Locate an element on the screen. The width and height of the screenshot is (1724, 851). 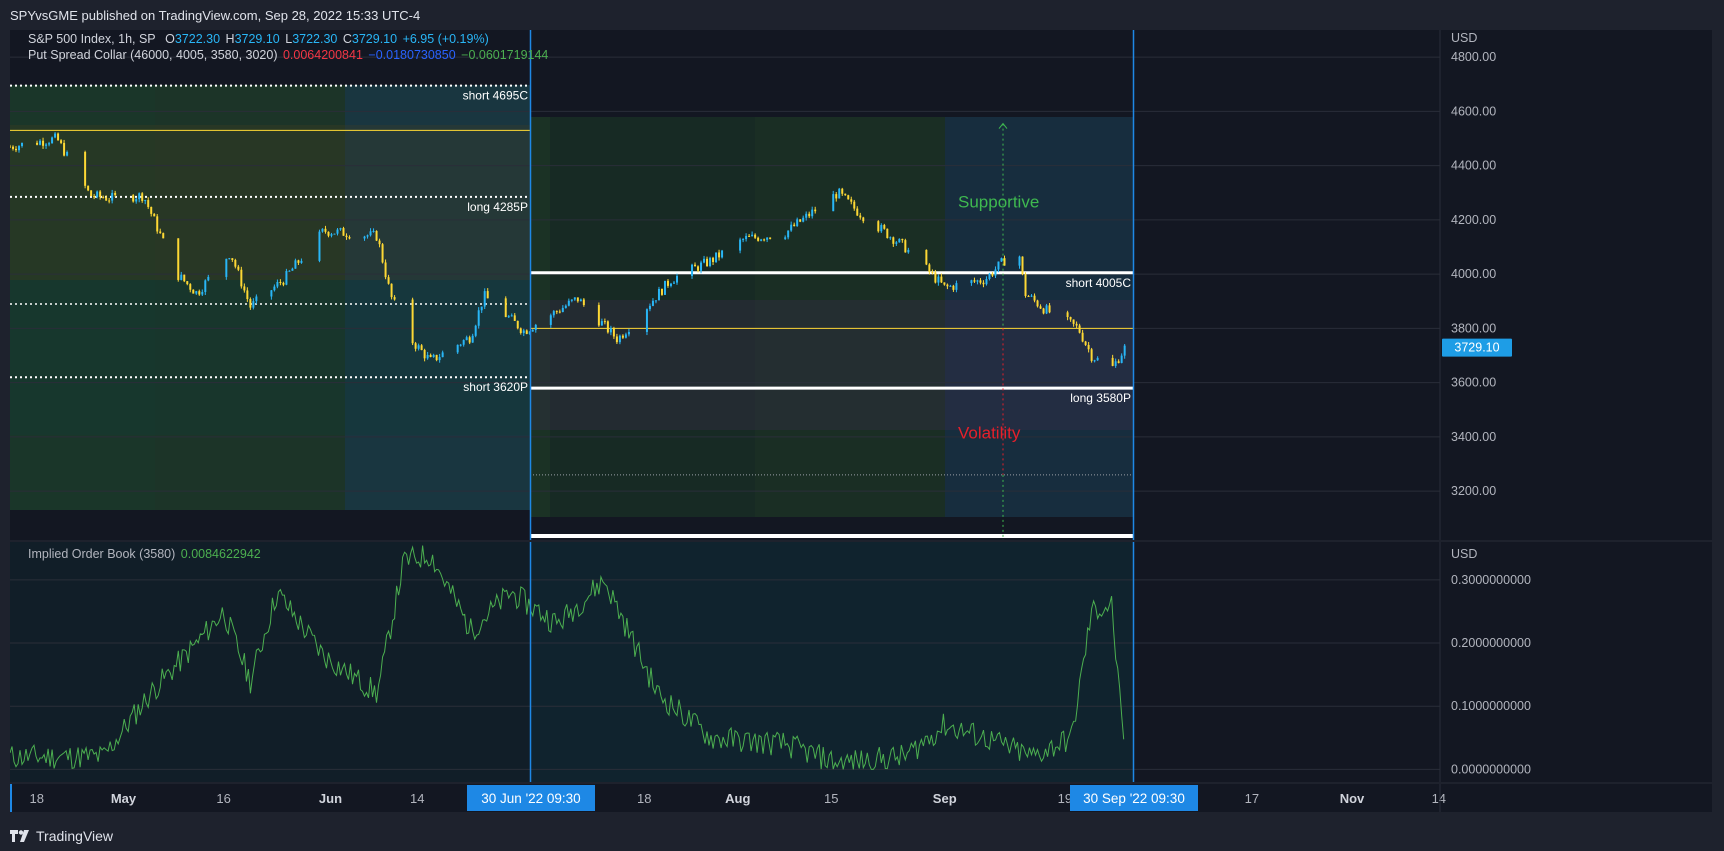
time-axis-tick: 14 is located at coordinates (417, 798).